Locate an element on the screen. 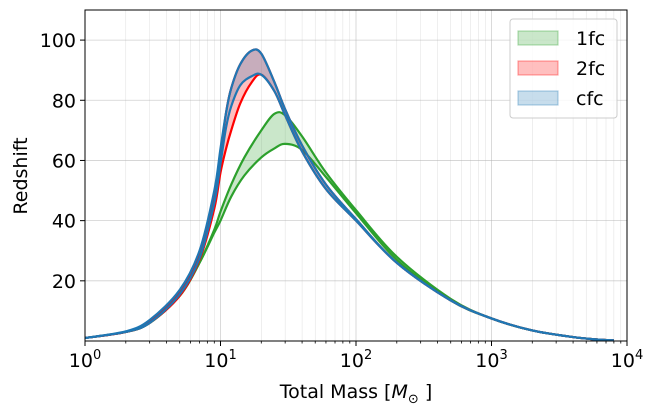 The width and height of the screenshot is (656, 413). x-tick-label: 10¹ is located at coordinates (220, 360).